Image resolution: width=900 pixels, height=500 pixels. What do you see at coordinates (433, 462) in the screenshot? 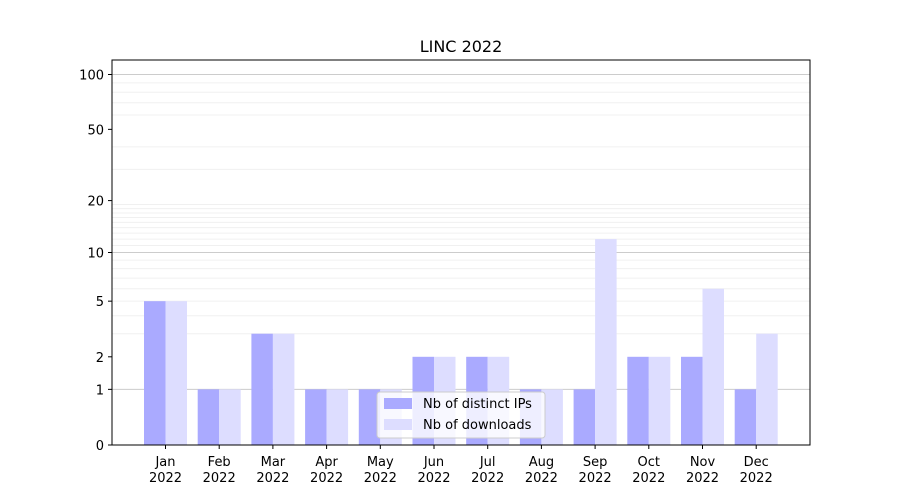
I see `x-tick-label-month: Jun` at bounding box center [433, 462].